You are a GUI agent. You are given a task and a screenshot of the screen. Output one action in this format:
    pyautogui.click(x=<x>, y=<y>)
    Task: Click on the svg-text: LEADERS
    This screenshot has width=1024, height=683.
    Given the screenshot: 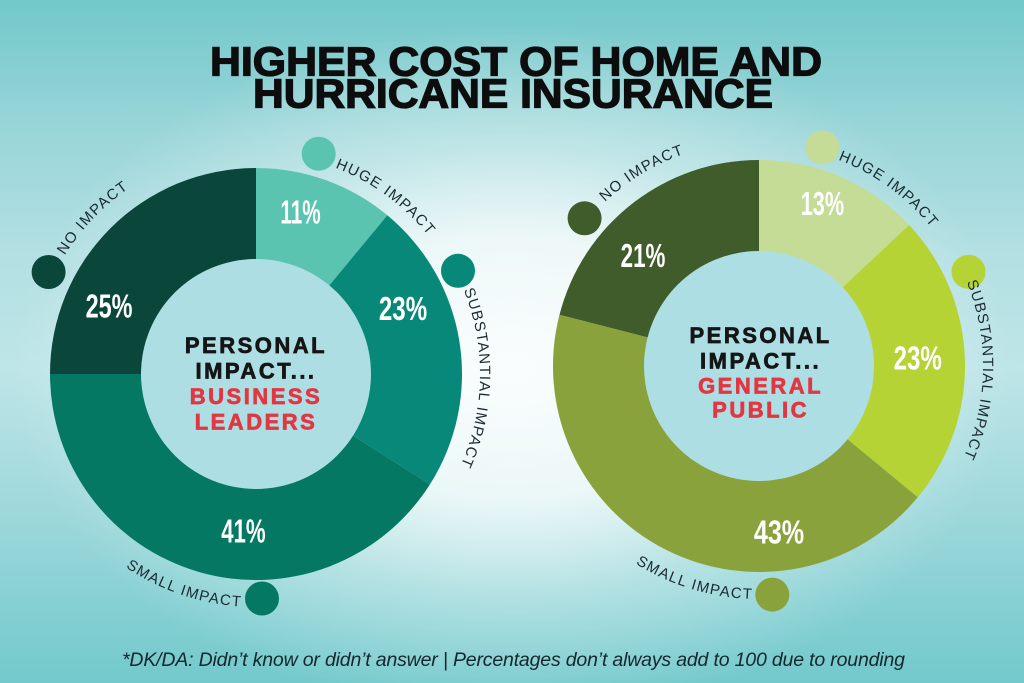 What is the action you would take?
    pyautogui.click(x=256, y=421)
    